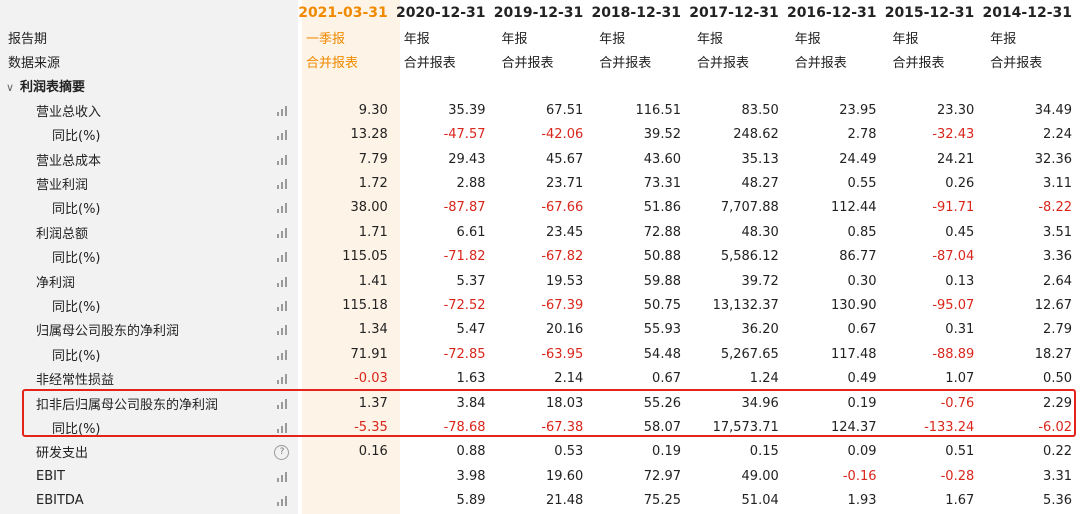 The width and height of the screenshot is (1080, 514). Describe the element at coordinates (75, 381) in the screenshot. I see `row-label: 非经常性损益` at that location.